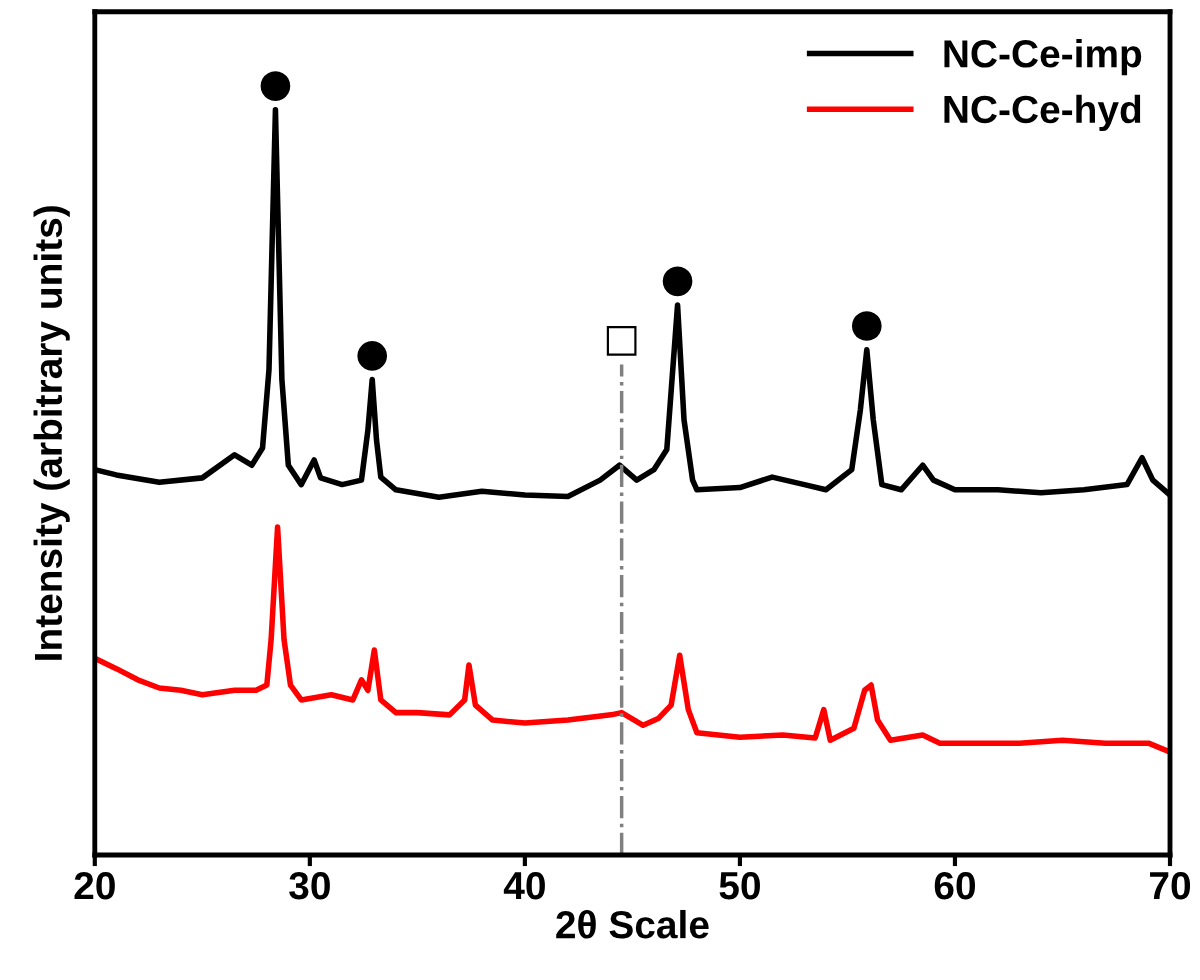 The height and width of the screenshot is (980, 1200). I want to click on x-tick-label: 50, so click(739, 885).